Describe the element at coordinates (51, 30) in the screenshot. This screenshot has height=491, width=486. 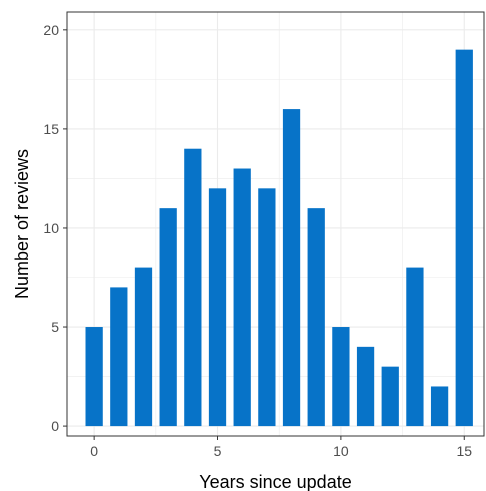
I see `y-tick-label: 20` at that location.